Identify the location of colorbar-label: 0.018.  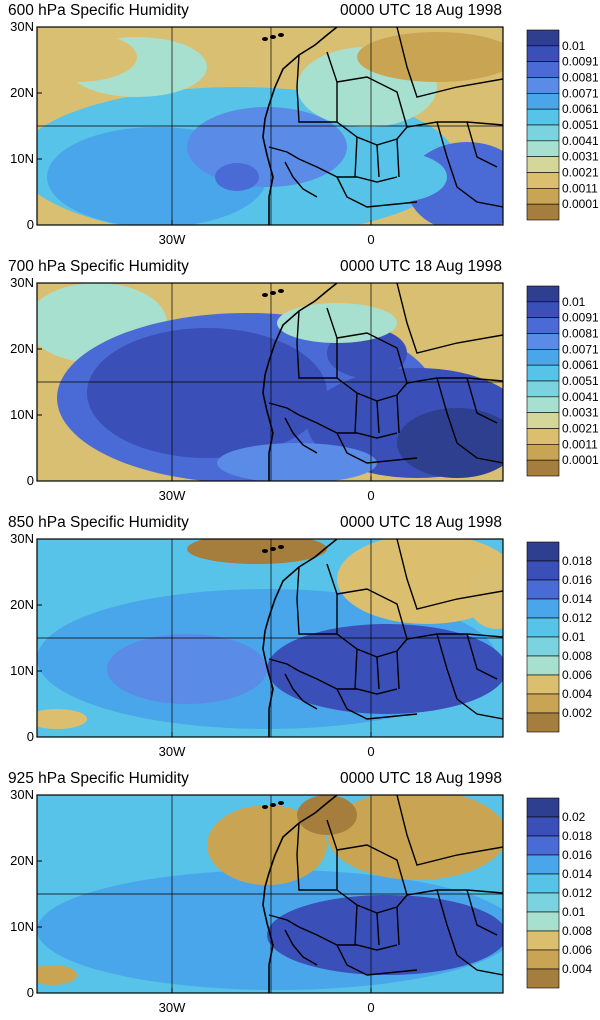
(577, 561).